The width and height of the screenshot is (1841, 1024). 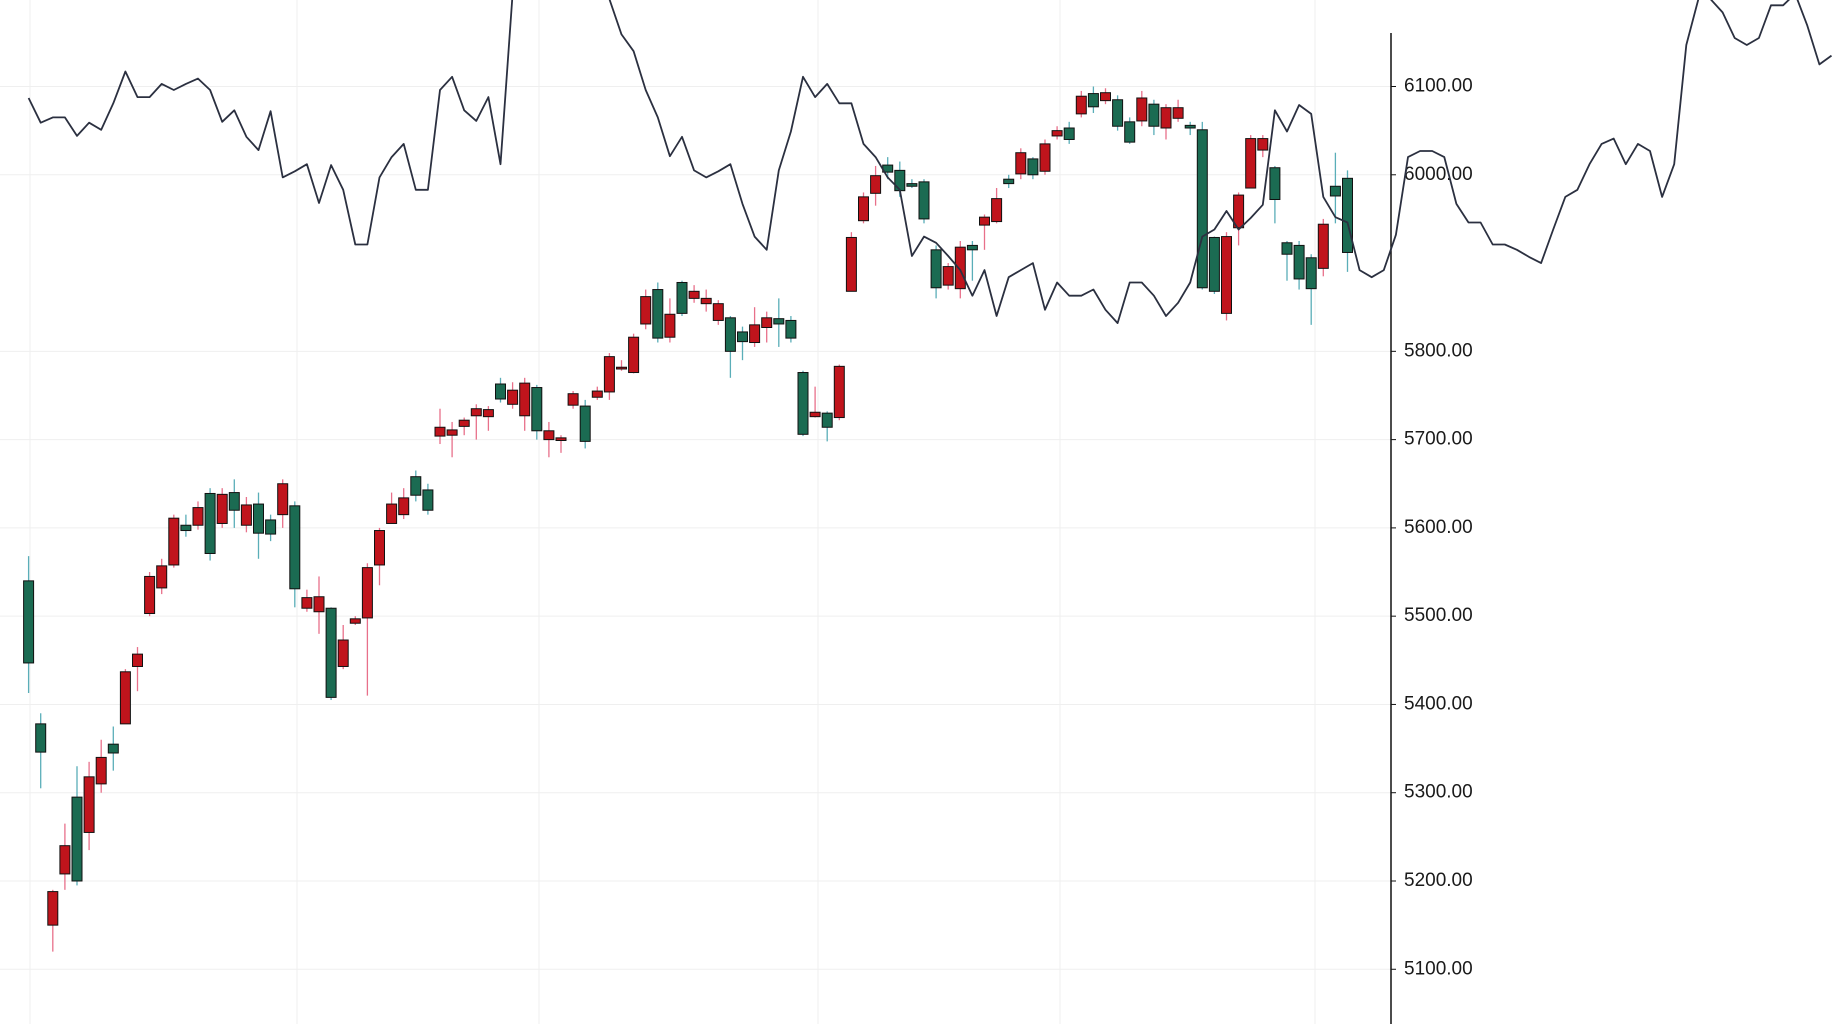 What do you see at coordinates (1438, 527) in the screenshot?
I see `y-tick-label: 5600.00` at bounding box center [1438, 527].